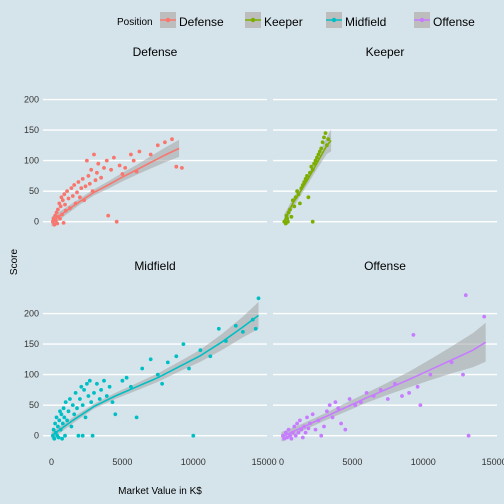 Image resolution: width=504 pixels, height=504 pixels. Describe the element at coordinates (155, 370) in the screenshot. I see `confidence-band-midfield` at that location.